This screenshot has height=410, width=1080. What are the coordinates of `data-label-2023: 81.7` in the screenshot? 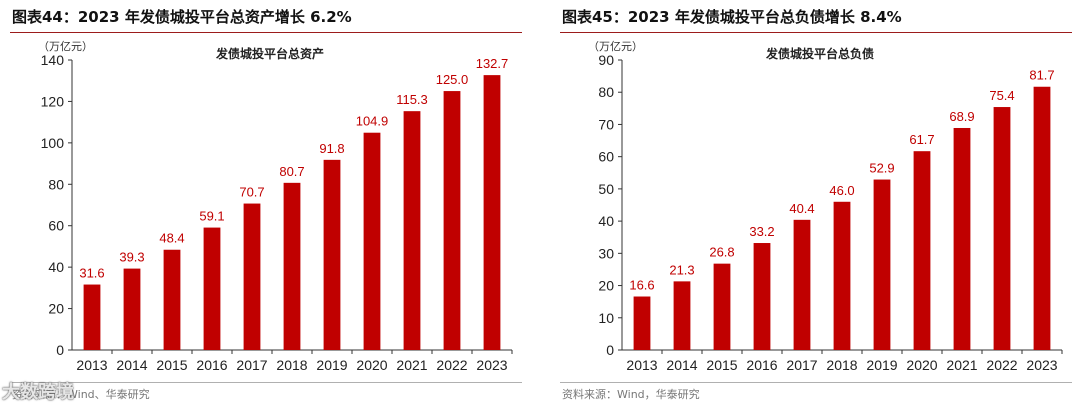 It's located at (1041, 75).